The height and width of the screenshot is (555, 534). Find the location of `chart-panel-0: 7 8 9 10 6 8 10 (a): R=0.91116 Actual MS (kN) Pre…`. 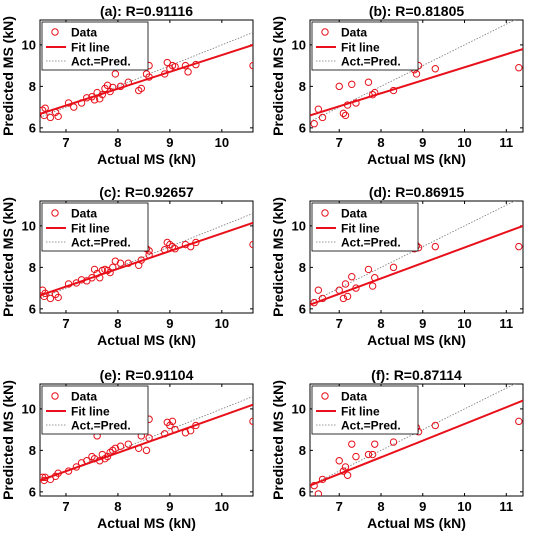

chart-panel-0: 7 8 9 10 6 8 10 (a): R=0.91116 Actual MS (kN) Pre… is located at coordinates (127, 85).